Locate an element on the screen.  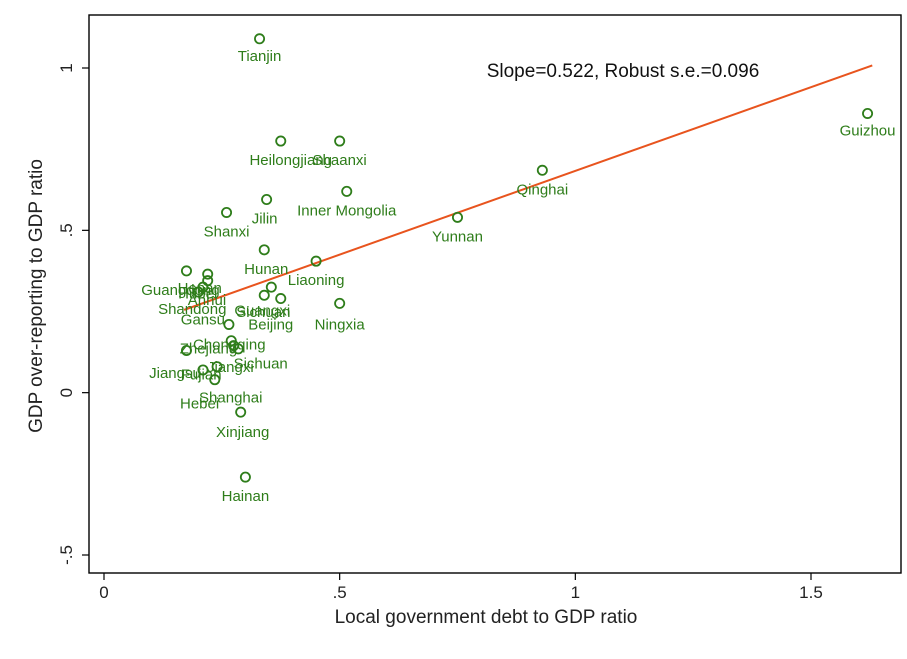
point-label-inner-mongolia: Inner Mongolia is located at coordinates (347, 210).